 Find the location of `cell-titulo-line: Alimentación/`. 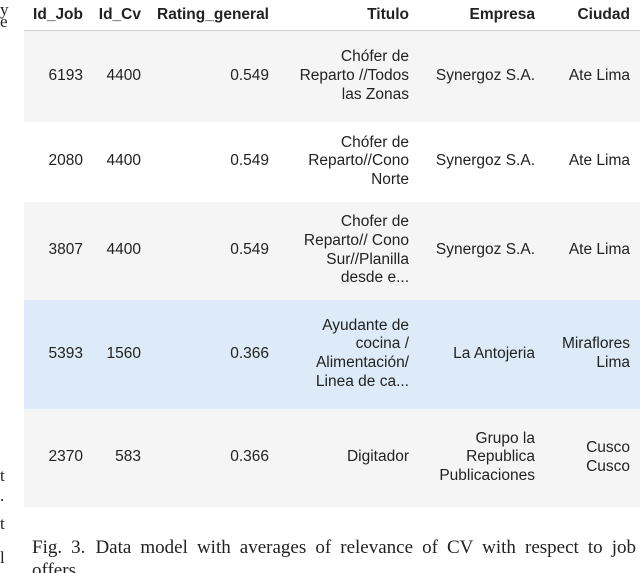

cell-titulo-line: Alimentación/ is located at coordinates (362, 362).